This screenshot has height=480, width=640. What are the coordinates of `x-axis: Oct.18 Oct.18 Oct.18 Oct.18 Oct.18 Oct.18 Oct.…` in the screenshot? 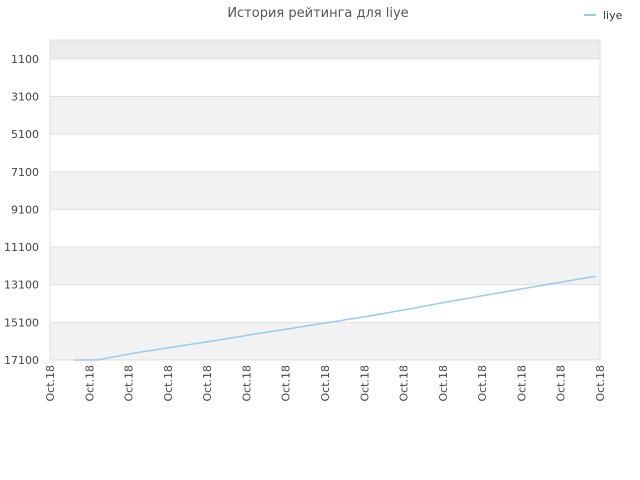 It's located at (325, 383).